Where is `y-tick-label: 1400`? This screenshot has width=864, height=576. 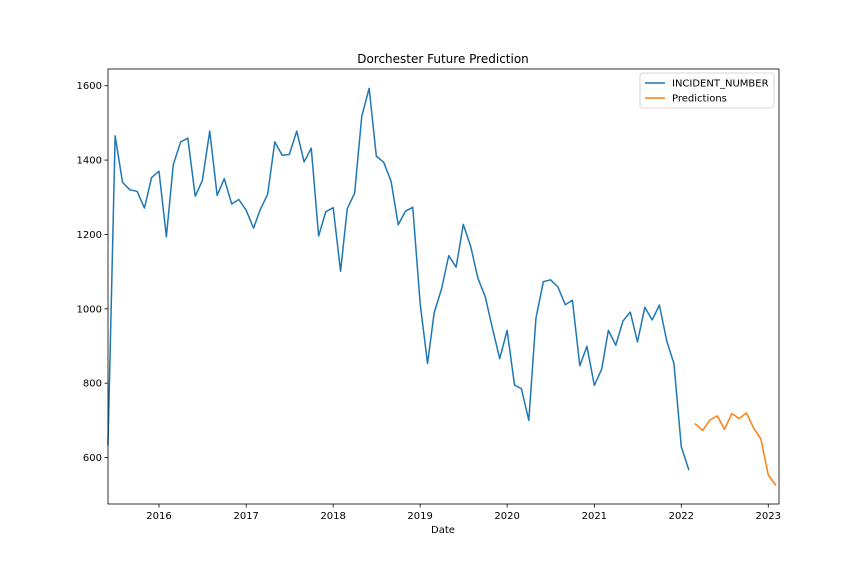
y-tick-label: 1400 is located at coordinates (89, 161).